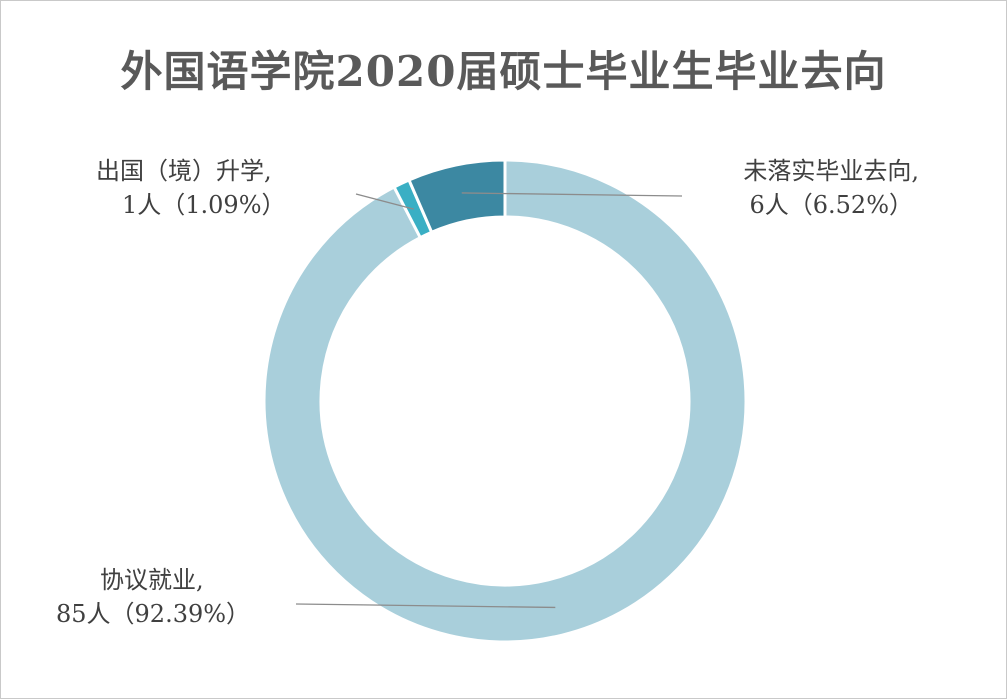 The image size is (1007, 699). What do you see at coordinates (831, 205) in the screenshot?
I see `slice-label-value: 6人（6.52%）` at bounding box center [831, 205].